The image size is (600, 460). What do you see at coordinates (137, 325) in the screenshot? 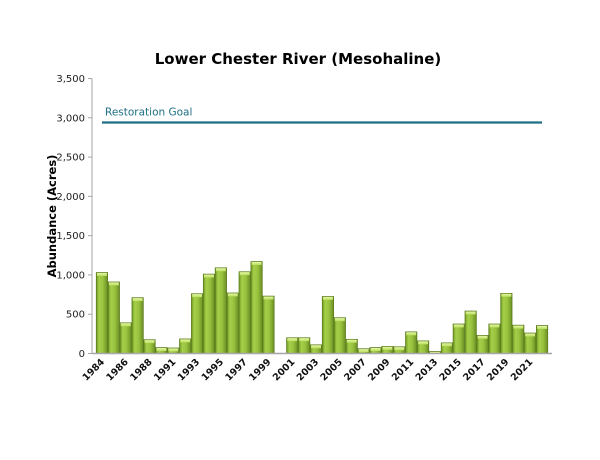
I see `bar-1987` at bounding box center [137, 325].